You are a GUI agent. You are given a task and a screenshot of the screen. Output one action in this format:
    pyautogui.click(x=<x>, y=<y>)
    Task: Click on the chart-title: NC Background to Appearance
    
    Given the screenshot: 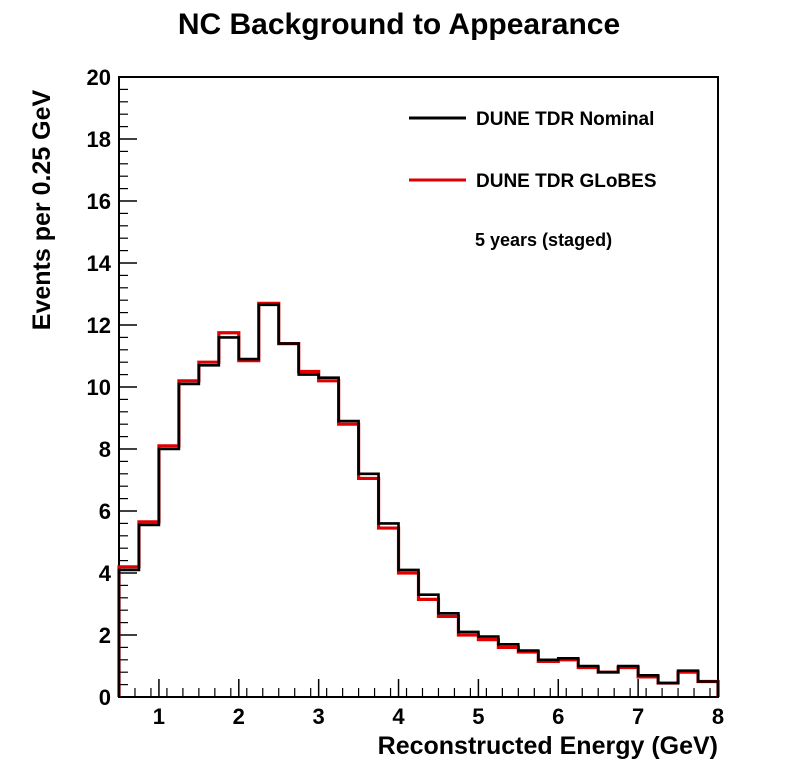 What is the action you would take?
    pyautogui.click(x=399, y=24)
    